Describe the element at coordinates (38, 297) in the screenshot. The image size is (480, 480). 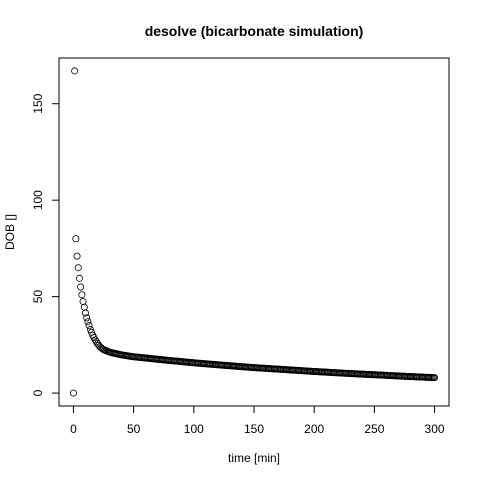
I see `y-tick-label: 50` at that location.